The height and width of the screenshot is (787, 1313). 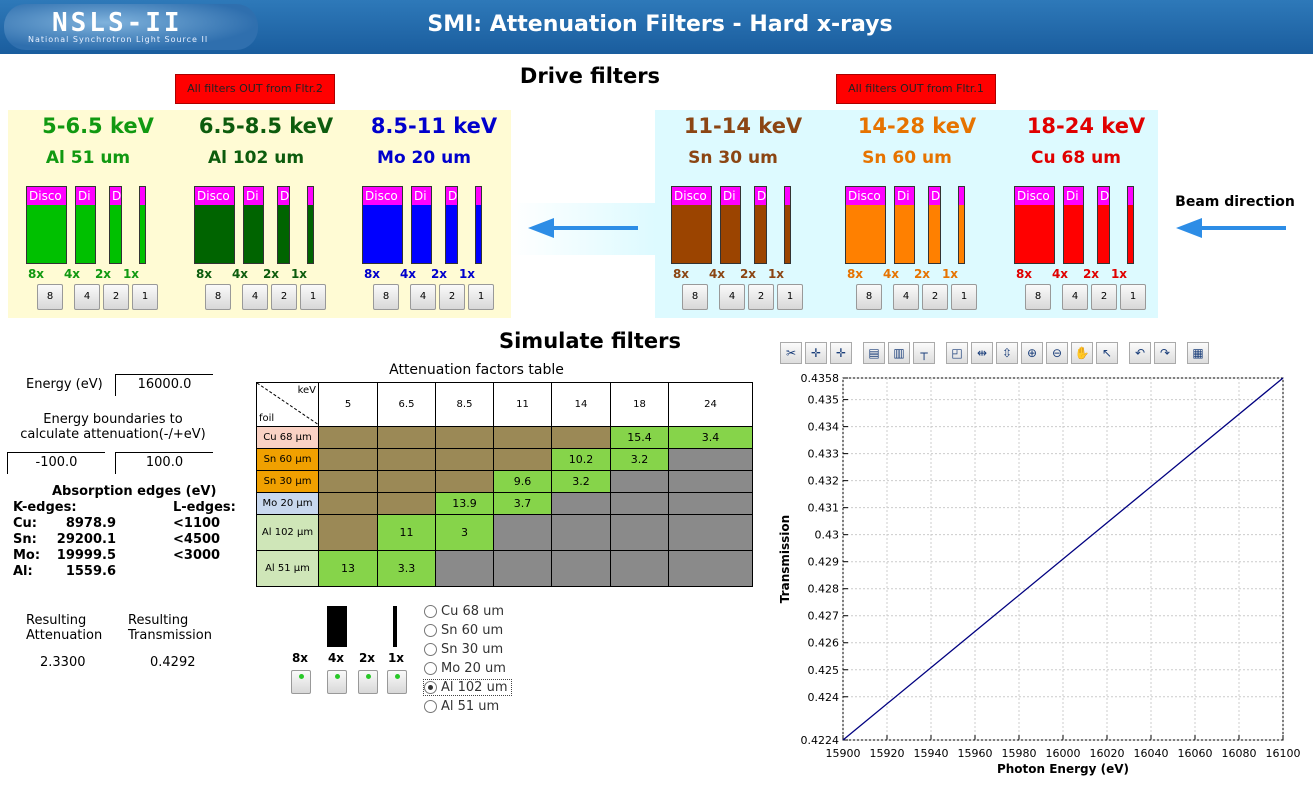 What do you see at coordinates (474, 687) in the screenshot?
I see `radio-label: Al 102 um` at bounding box center [474, 687].